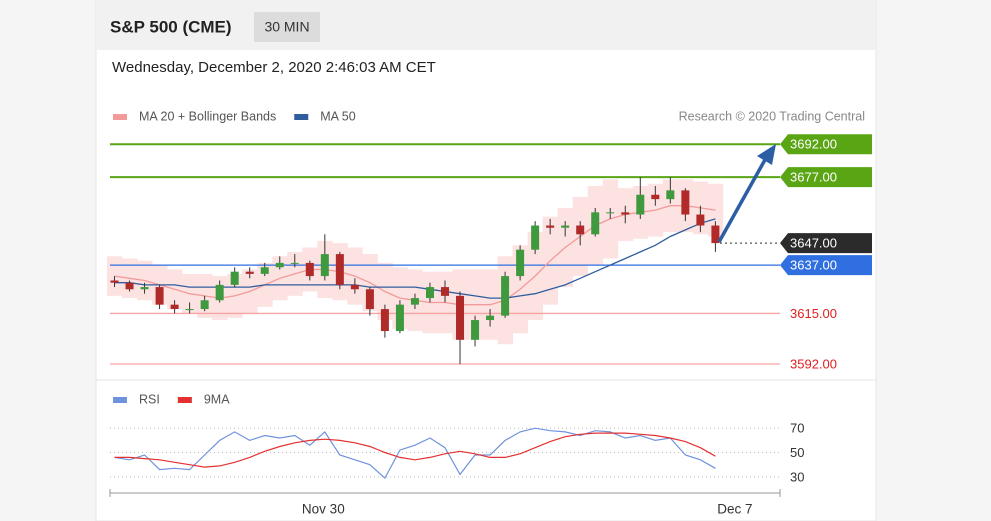 The image size is (991, 521). Describe the element at coordinates (813, 363) in the screenshot. I see `level-label: 3592.00` at that location.